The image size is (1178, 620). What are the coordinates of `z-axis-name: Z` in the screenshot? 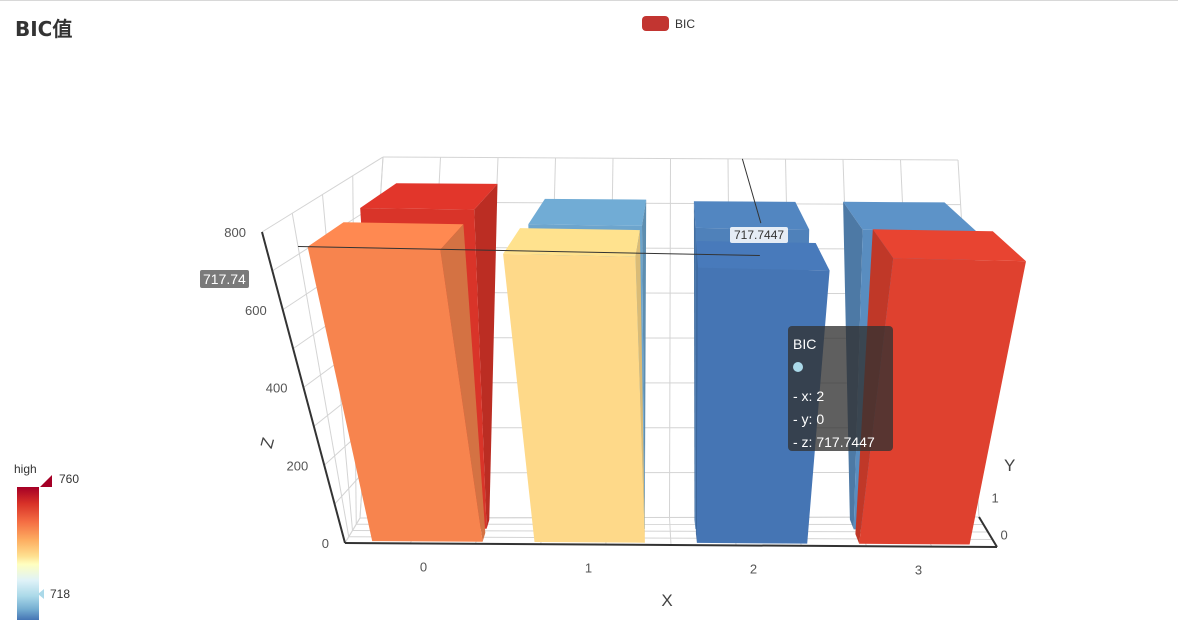 It's located at (267, 442).